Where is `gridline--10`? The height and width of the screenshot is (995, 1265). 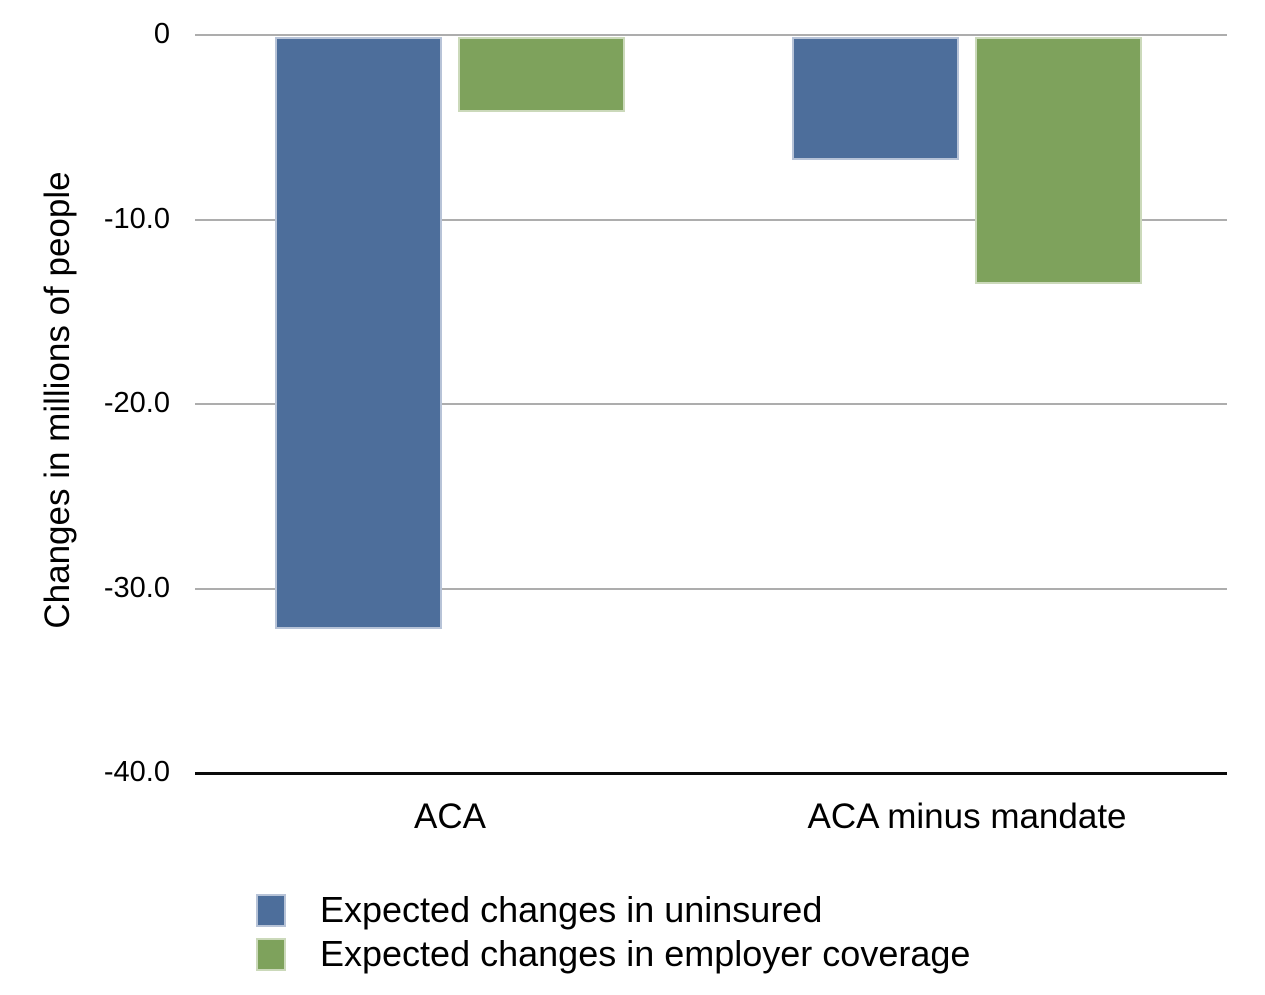 gridline--10 is located at coordinates (711, 220).